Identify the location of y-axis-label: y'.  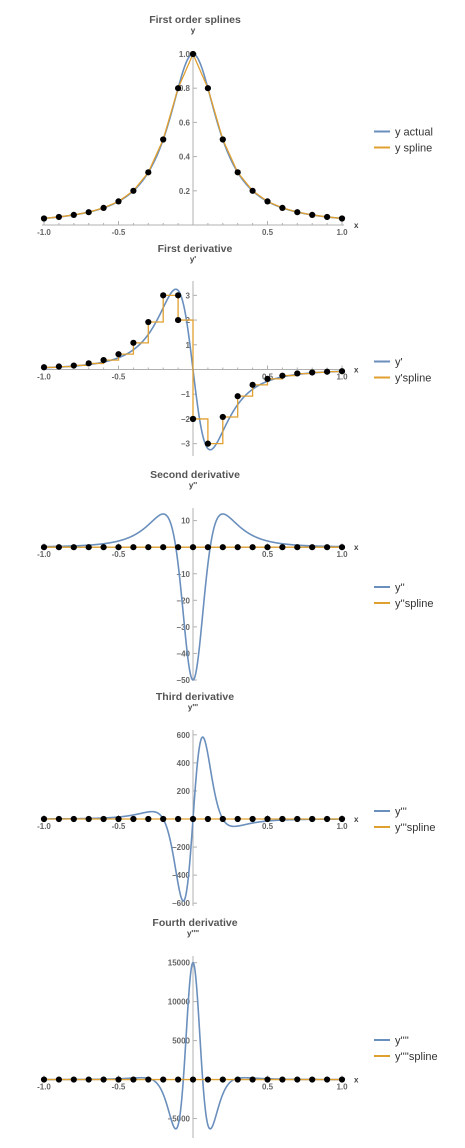
(193, 259).